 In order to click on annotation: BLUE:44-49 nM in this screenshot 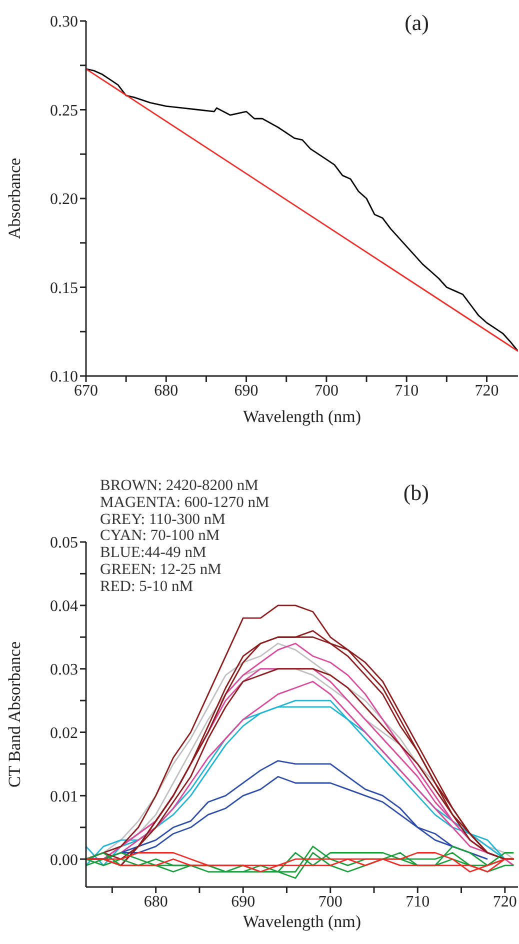, I will do `click(154, 553)`.